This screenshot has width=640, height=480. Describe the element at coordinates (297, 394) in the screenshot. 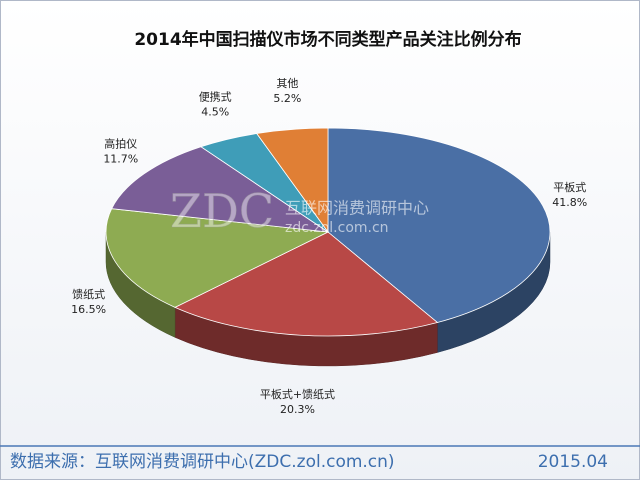

I see `slice-label: 平板式+馈纸式` at that location.